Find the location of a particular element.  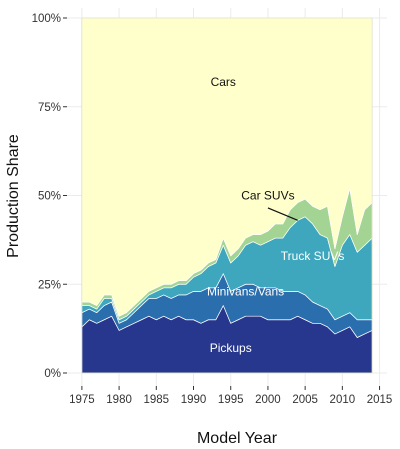

label-car-suvs: Car SUVs is located at coordinates (267, 196).